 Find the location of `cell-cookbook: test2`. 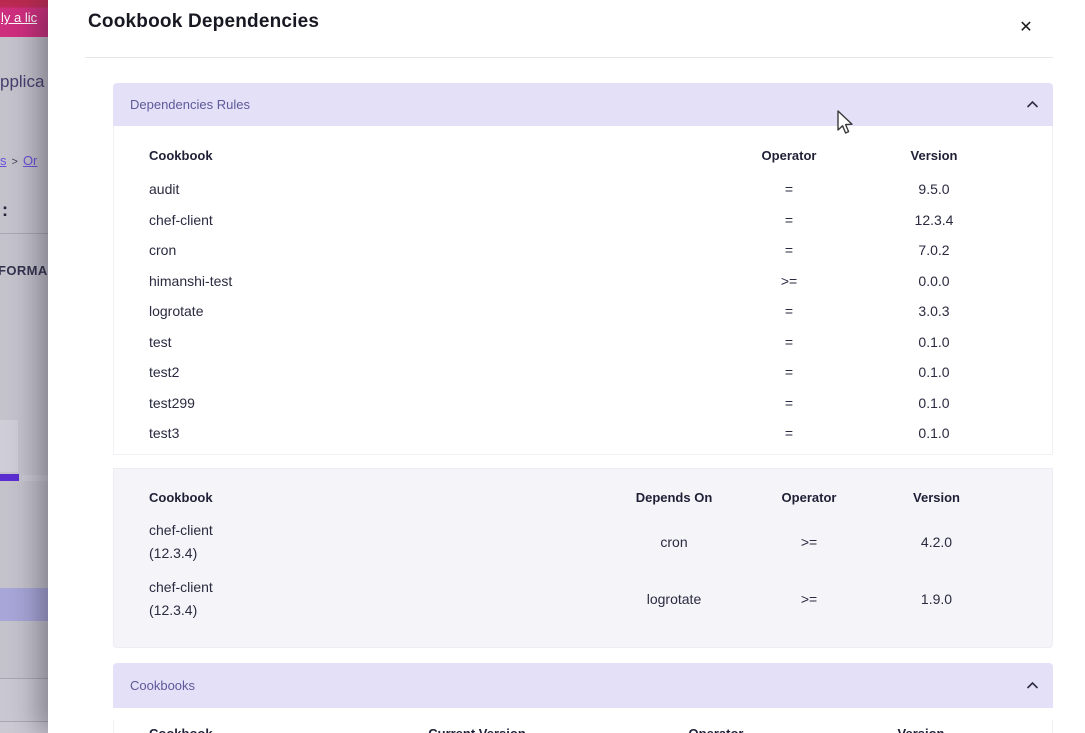

cell-cookbook: test2 is located at coordinates (164, 372).